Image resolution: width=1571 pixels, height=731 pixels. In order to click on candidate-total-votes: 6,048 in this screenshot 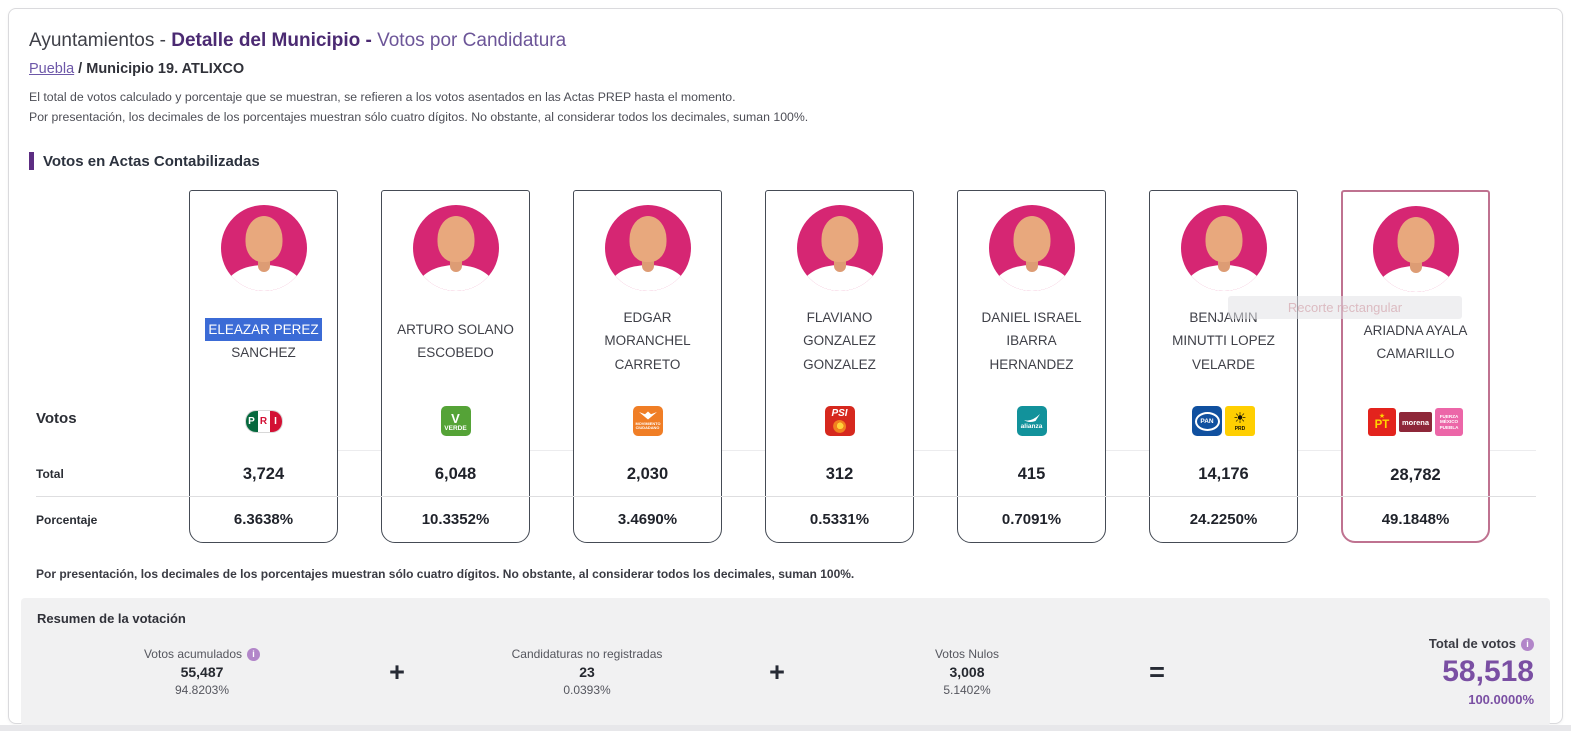, I will do `click(455, 473)`.